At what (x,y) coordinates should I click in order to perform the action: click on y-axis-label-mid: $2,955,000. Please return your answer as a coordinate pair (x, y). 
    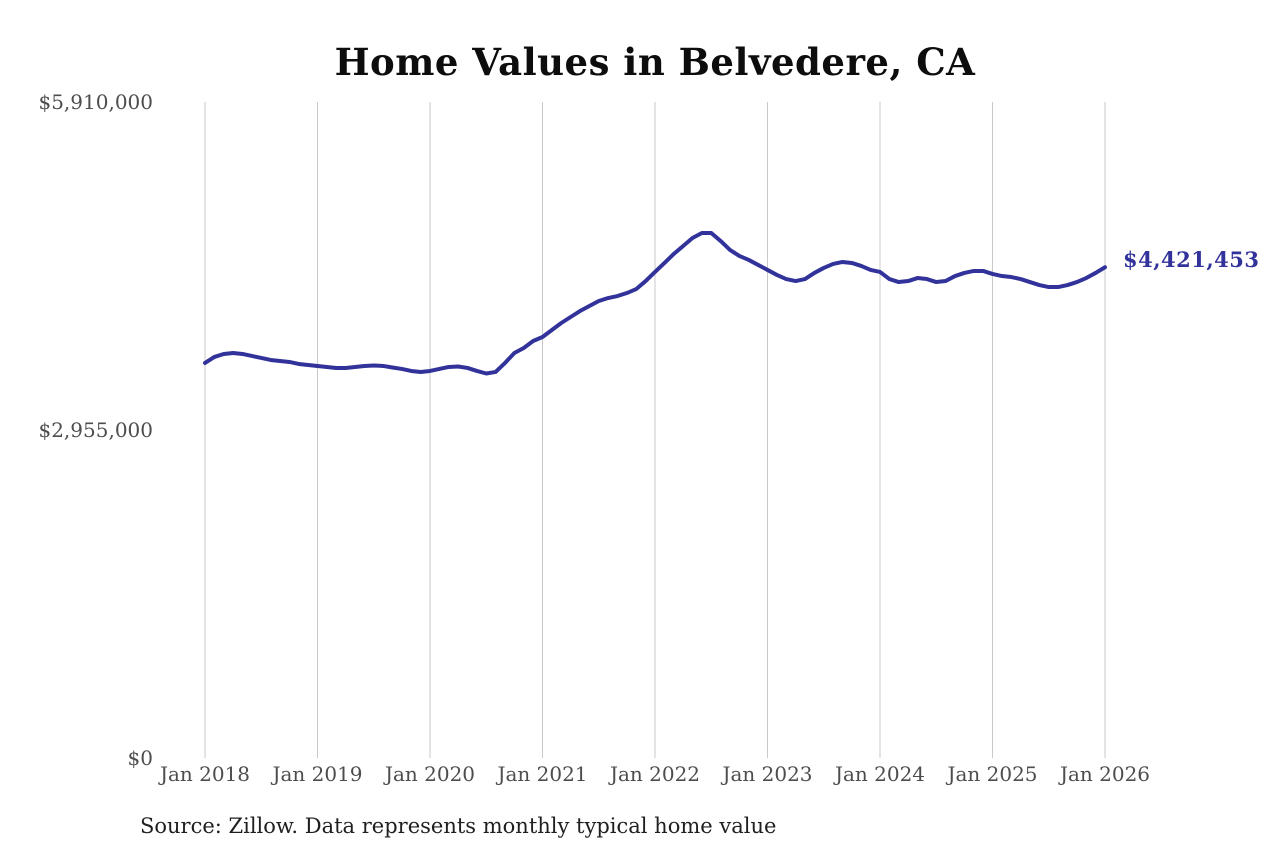
    Looking at the image, I should click on (95, 430).